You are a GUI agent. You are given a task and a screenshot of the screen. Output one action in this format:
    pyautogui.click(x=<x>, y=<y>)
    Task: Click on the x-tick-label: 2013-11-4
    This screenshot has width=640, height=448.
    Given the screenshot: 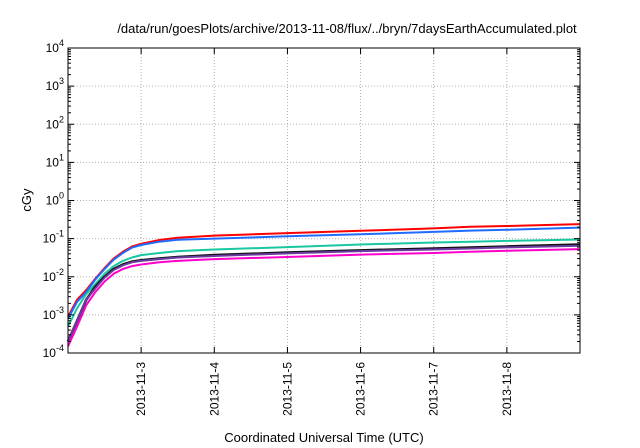 What is the action you would take?
    pyautogui.click(x=214, y=389)
    